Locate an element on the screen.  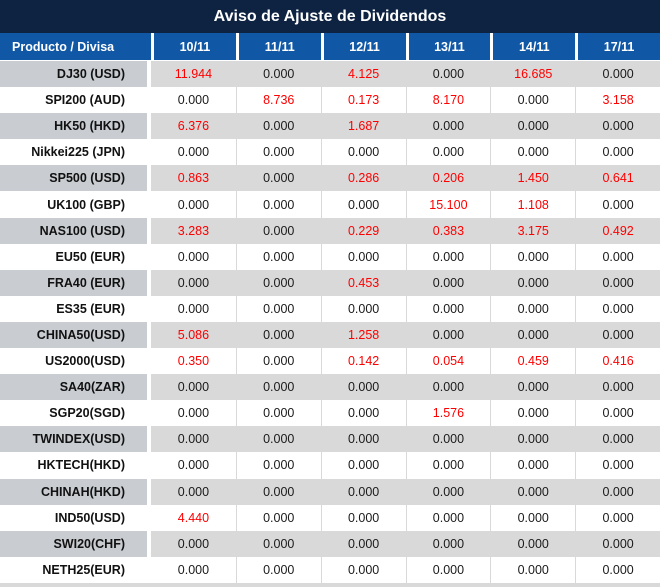
value-cell: 15.100 is located at coordinates (448, 204).